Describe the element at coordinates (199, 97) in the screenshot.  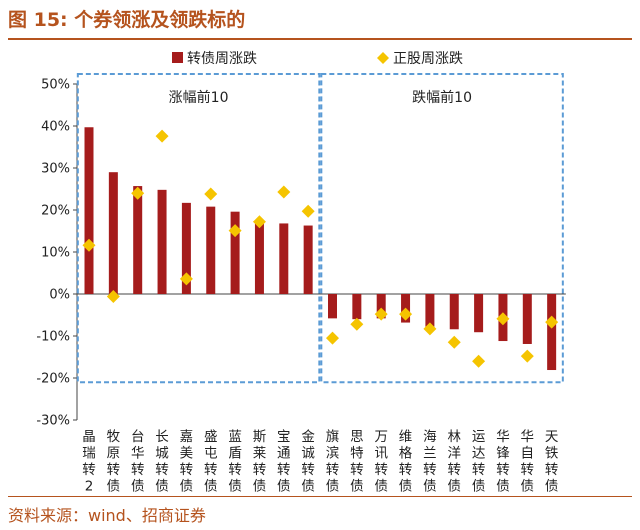
I see `top-gainers-label: 涨幅前10` at that location.